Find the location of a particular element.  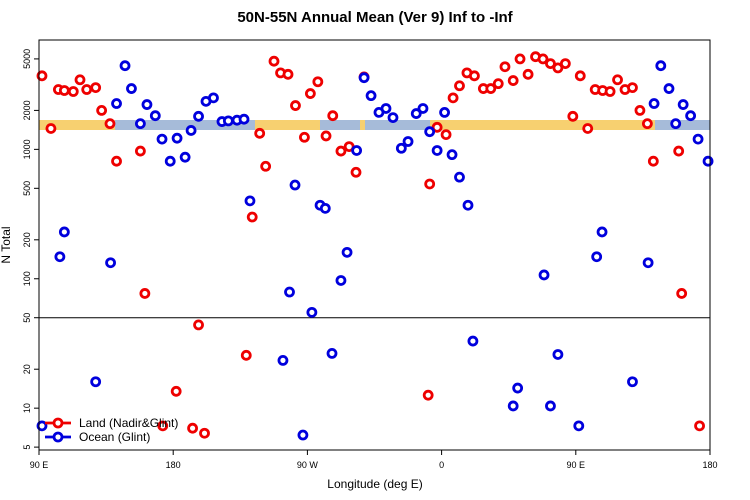

y-tick-label: 500 is located at coordinates (27, 188).